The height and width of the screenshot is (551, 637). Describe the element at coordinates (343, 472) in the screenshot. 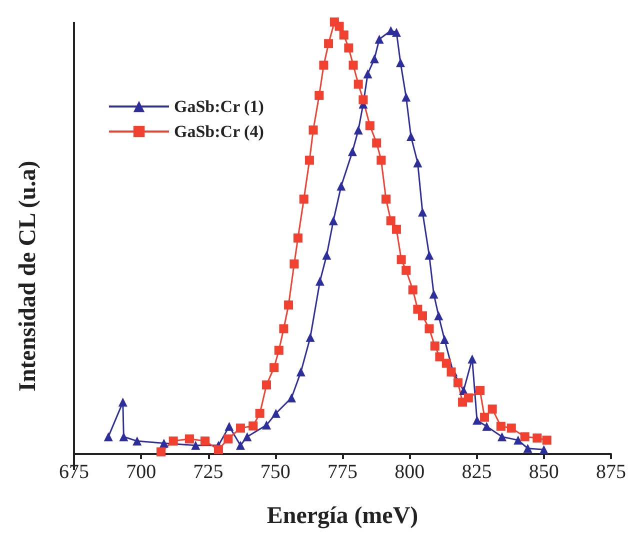

I see `x-tick-label: 775` at that location.